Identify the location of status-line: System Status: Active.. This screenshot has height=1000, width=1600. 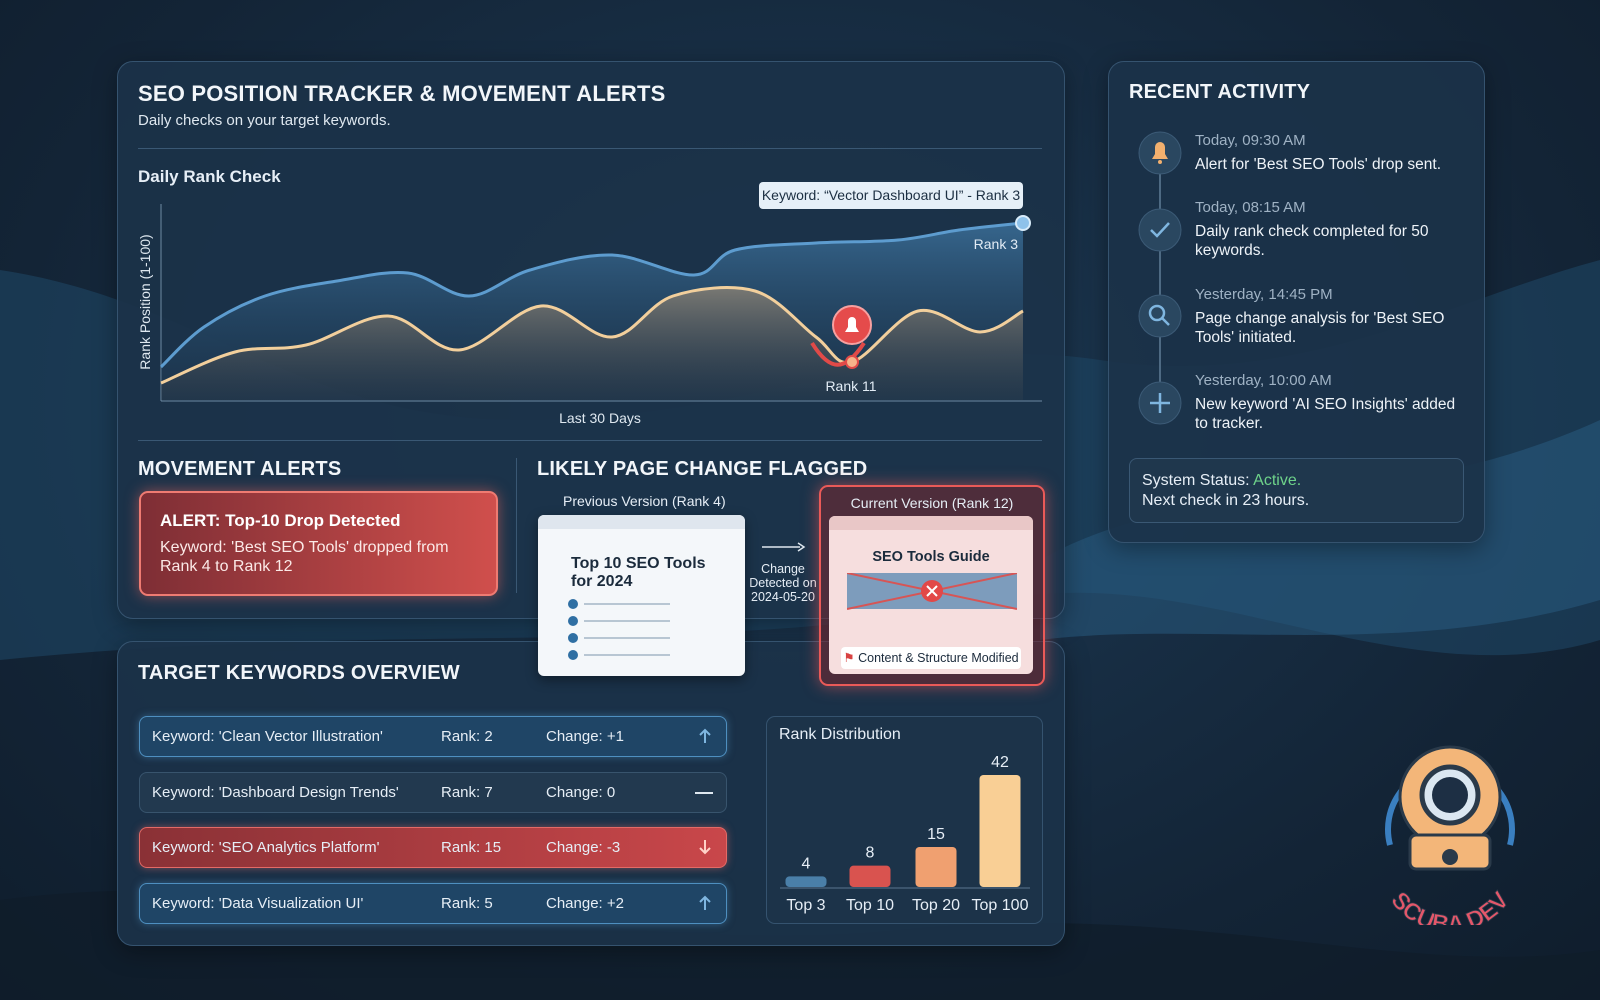
(1221, 481).